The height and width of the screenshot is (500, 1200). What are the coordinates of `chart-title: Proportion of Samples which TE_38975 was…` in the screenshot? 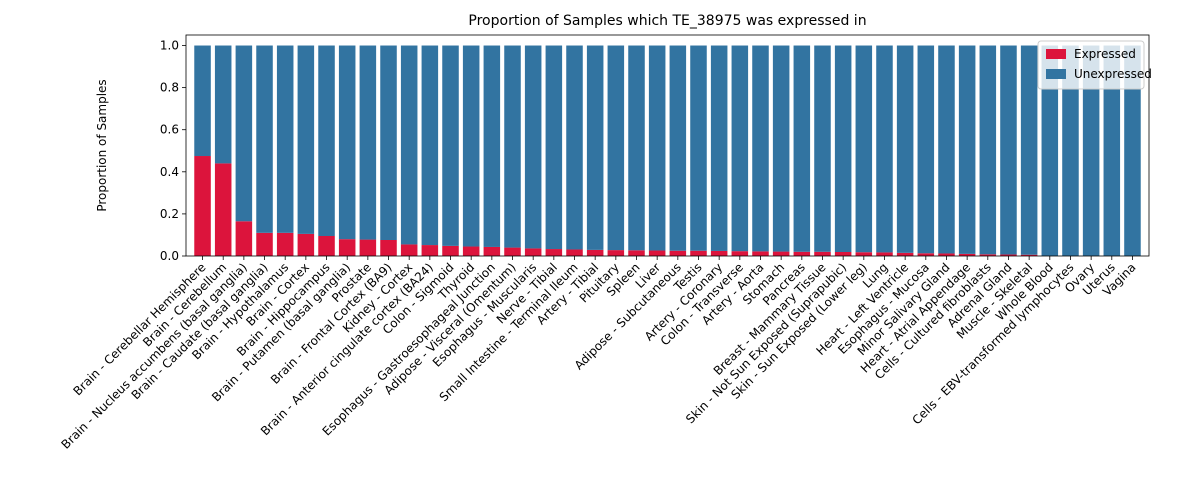 It's located at (667, 21).